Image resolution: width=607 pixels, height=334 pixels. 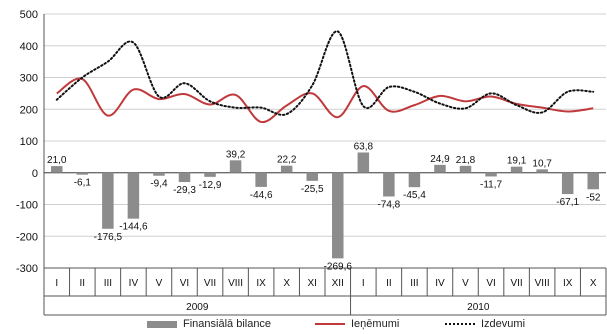 I want to click on bar-value-label: 21,8, so click(x=466, y=160).